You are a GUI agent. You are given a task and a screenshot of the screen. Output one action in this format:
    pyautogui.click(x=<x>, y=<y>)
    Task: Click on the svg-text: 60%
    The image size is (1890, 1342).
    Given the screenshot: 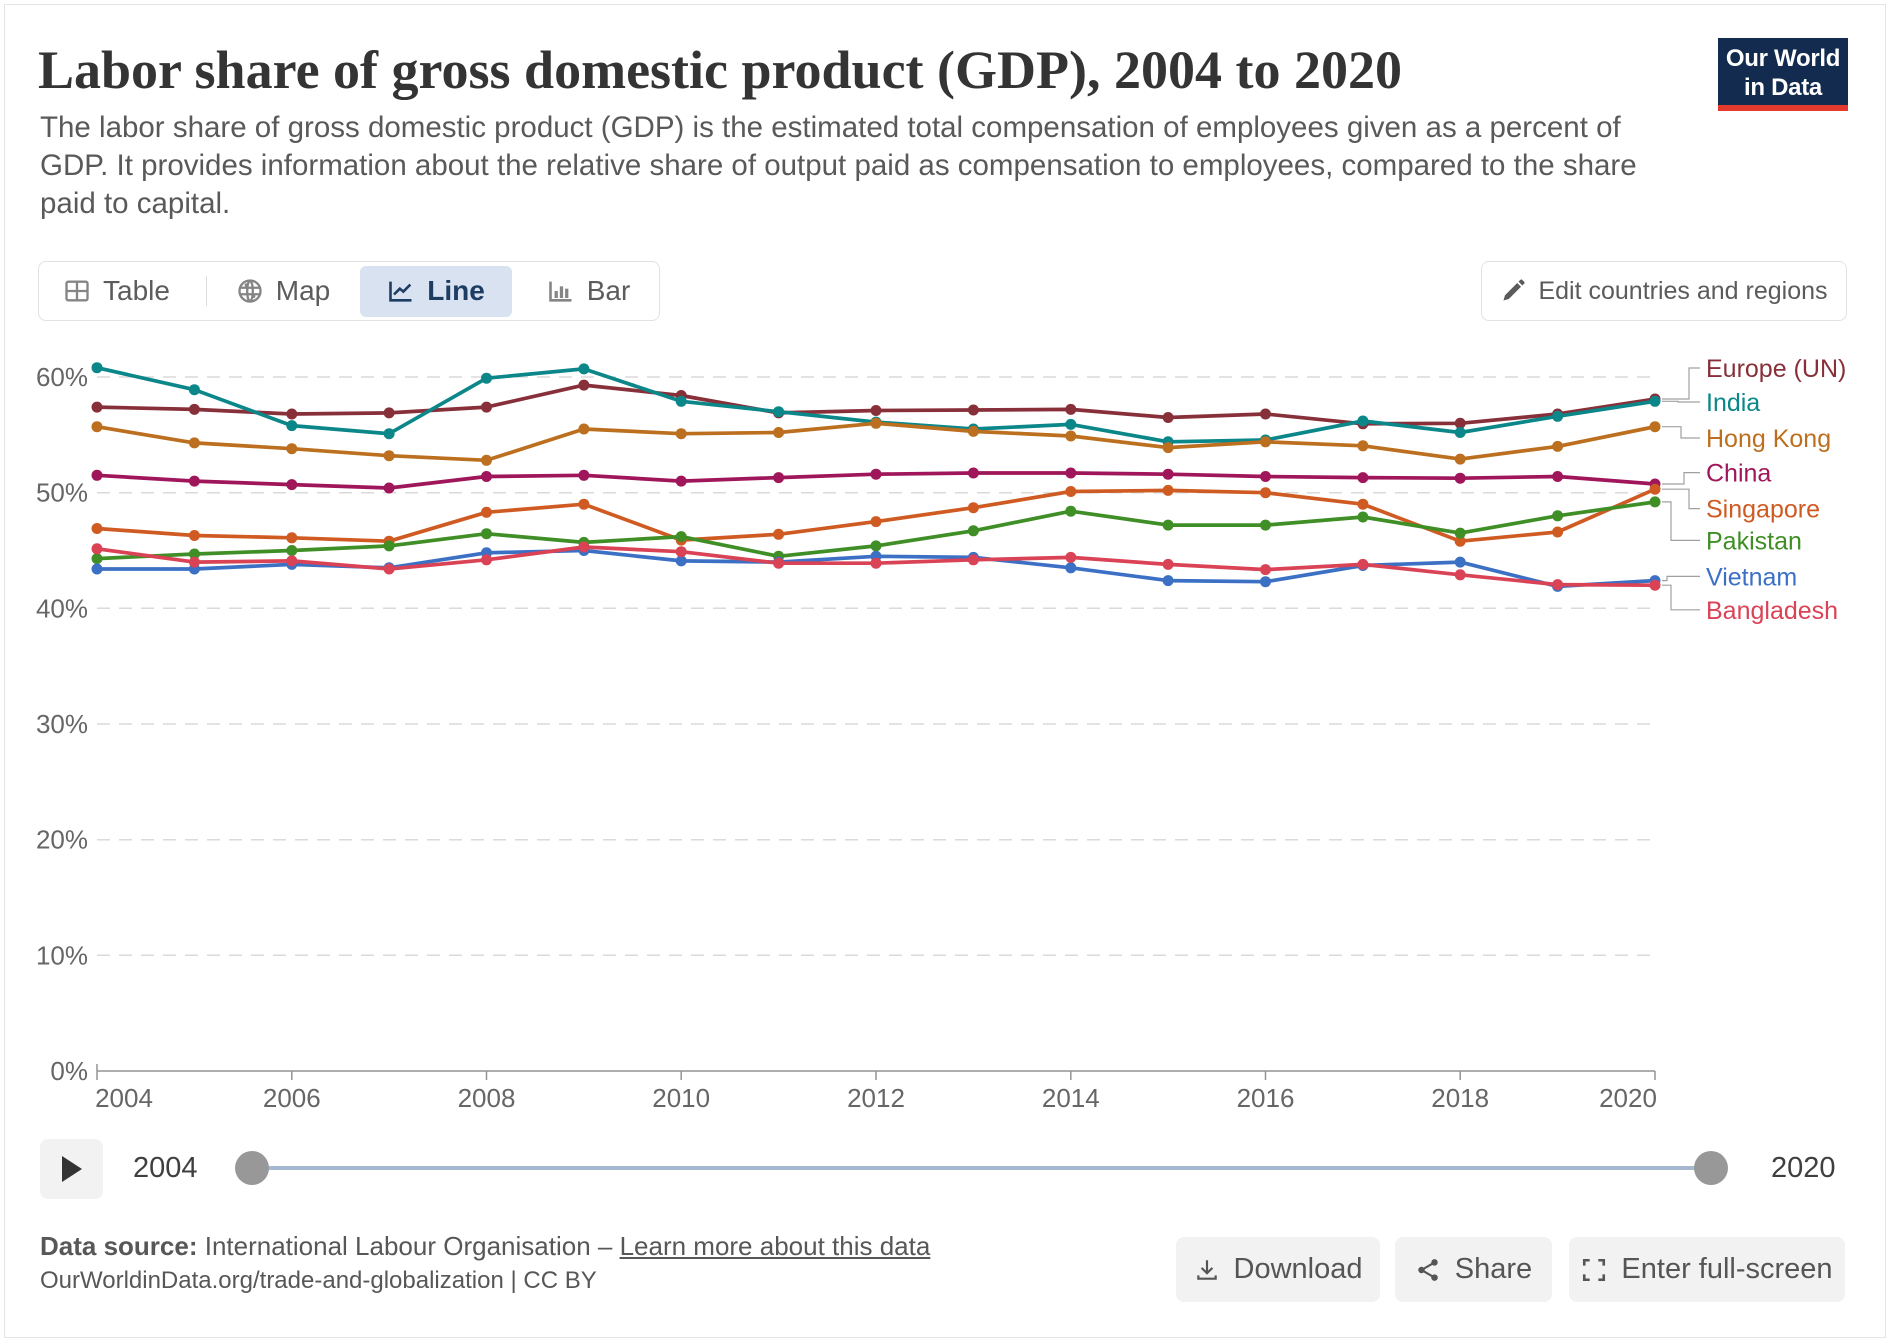 What is the action you would take?
    pyautogui.click(x=62, y=377)
    